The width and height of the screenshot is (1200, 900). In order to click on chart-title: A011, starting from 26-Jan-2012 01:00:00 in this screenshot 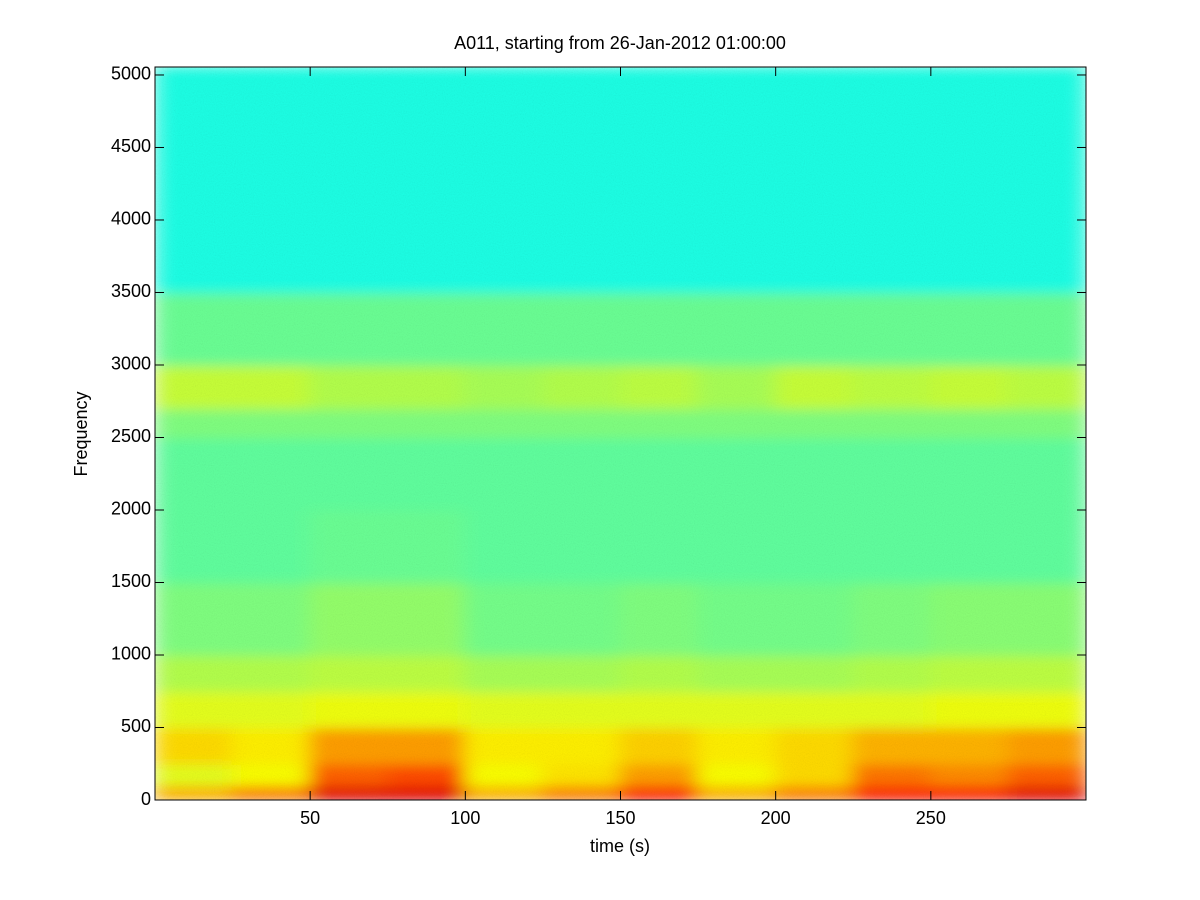, I will do `click(620, 43)`.